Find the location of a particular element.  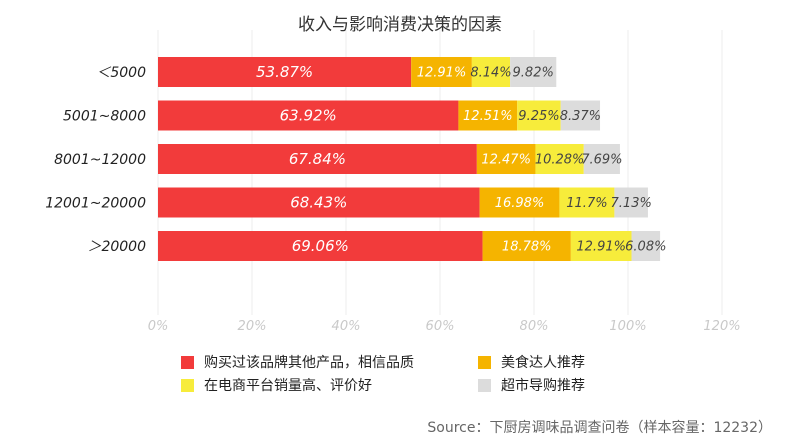

data-label-2-3: 11.7% is located at coordinates (586, 203).